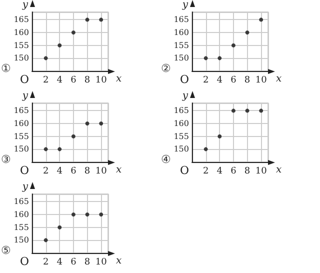 This screenshot has height=273, width=320. I want to click on text: ③, so click(6, 159).